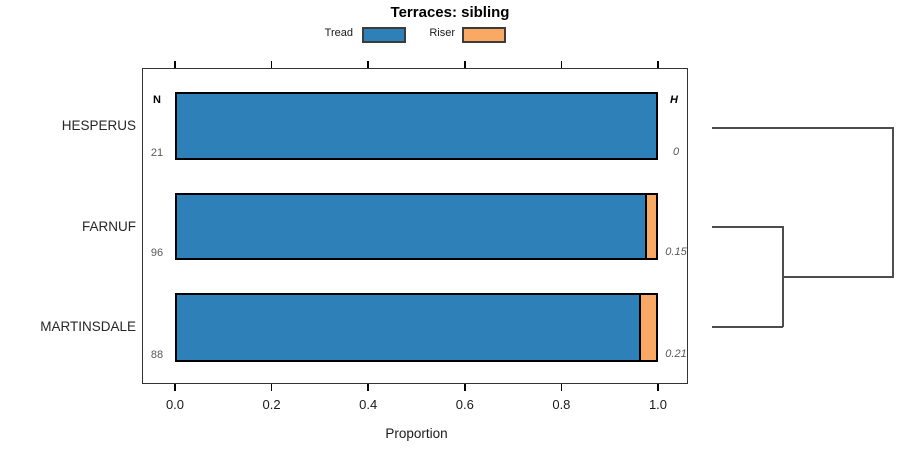  Describe the element at coordinates (674, 100) in the screenshot. I see `h-column-header: H` at that location.